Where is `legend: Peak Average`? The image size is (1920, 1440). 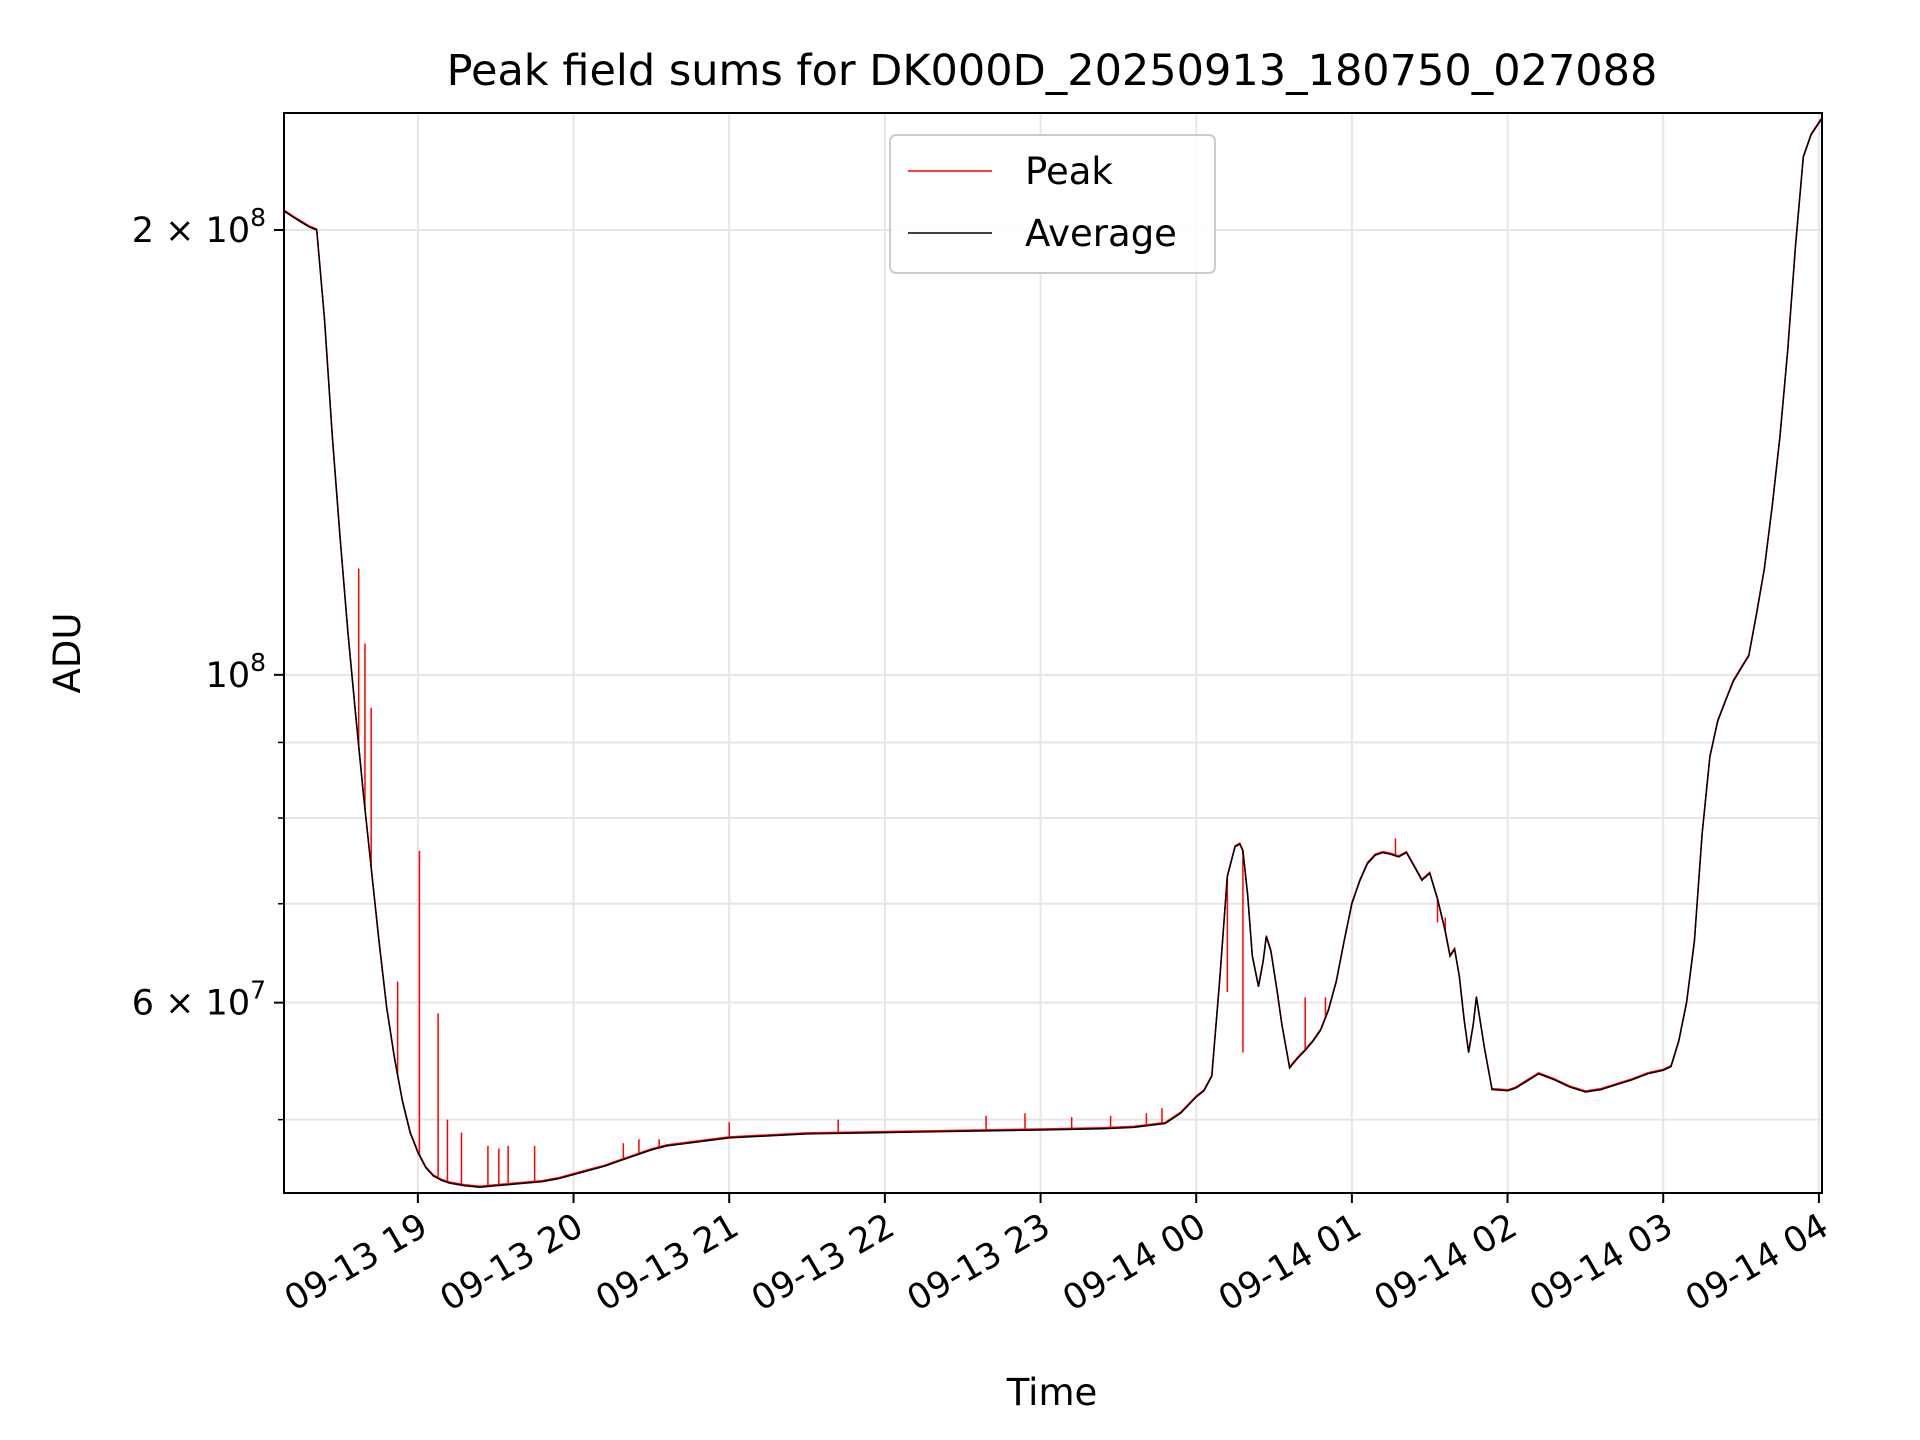
legend: Peak Average is located at coordinates (1052, 204).